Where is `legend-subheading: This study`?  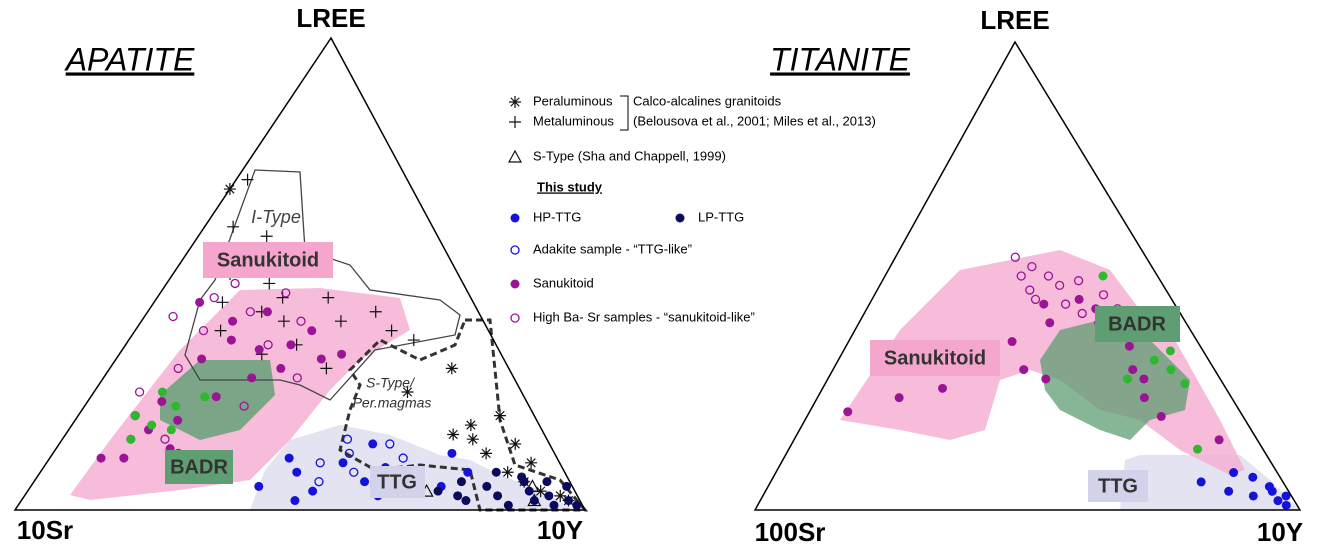
legend-subheading: This study is located at coordinates (570, 186).